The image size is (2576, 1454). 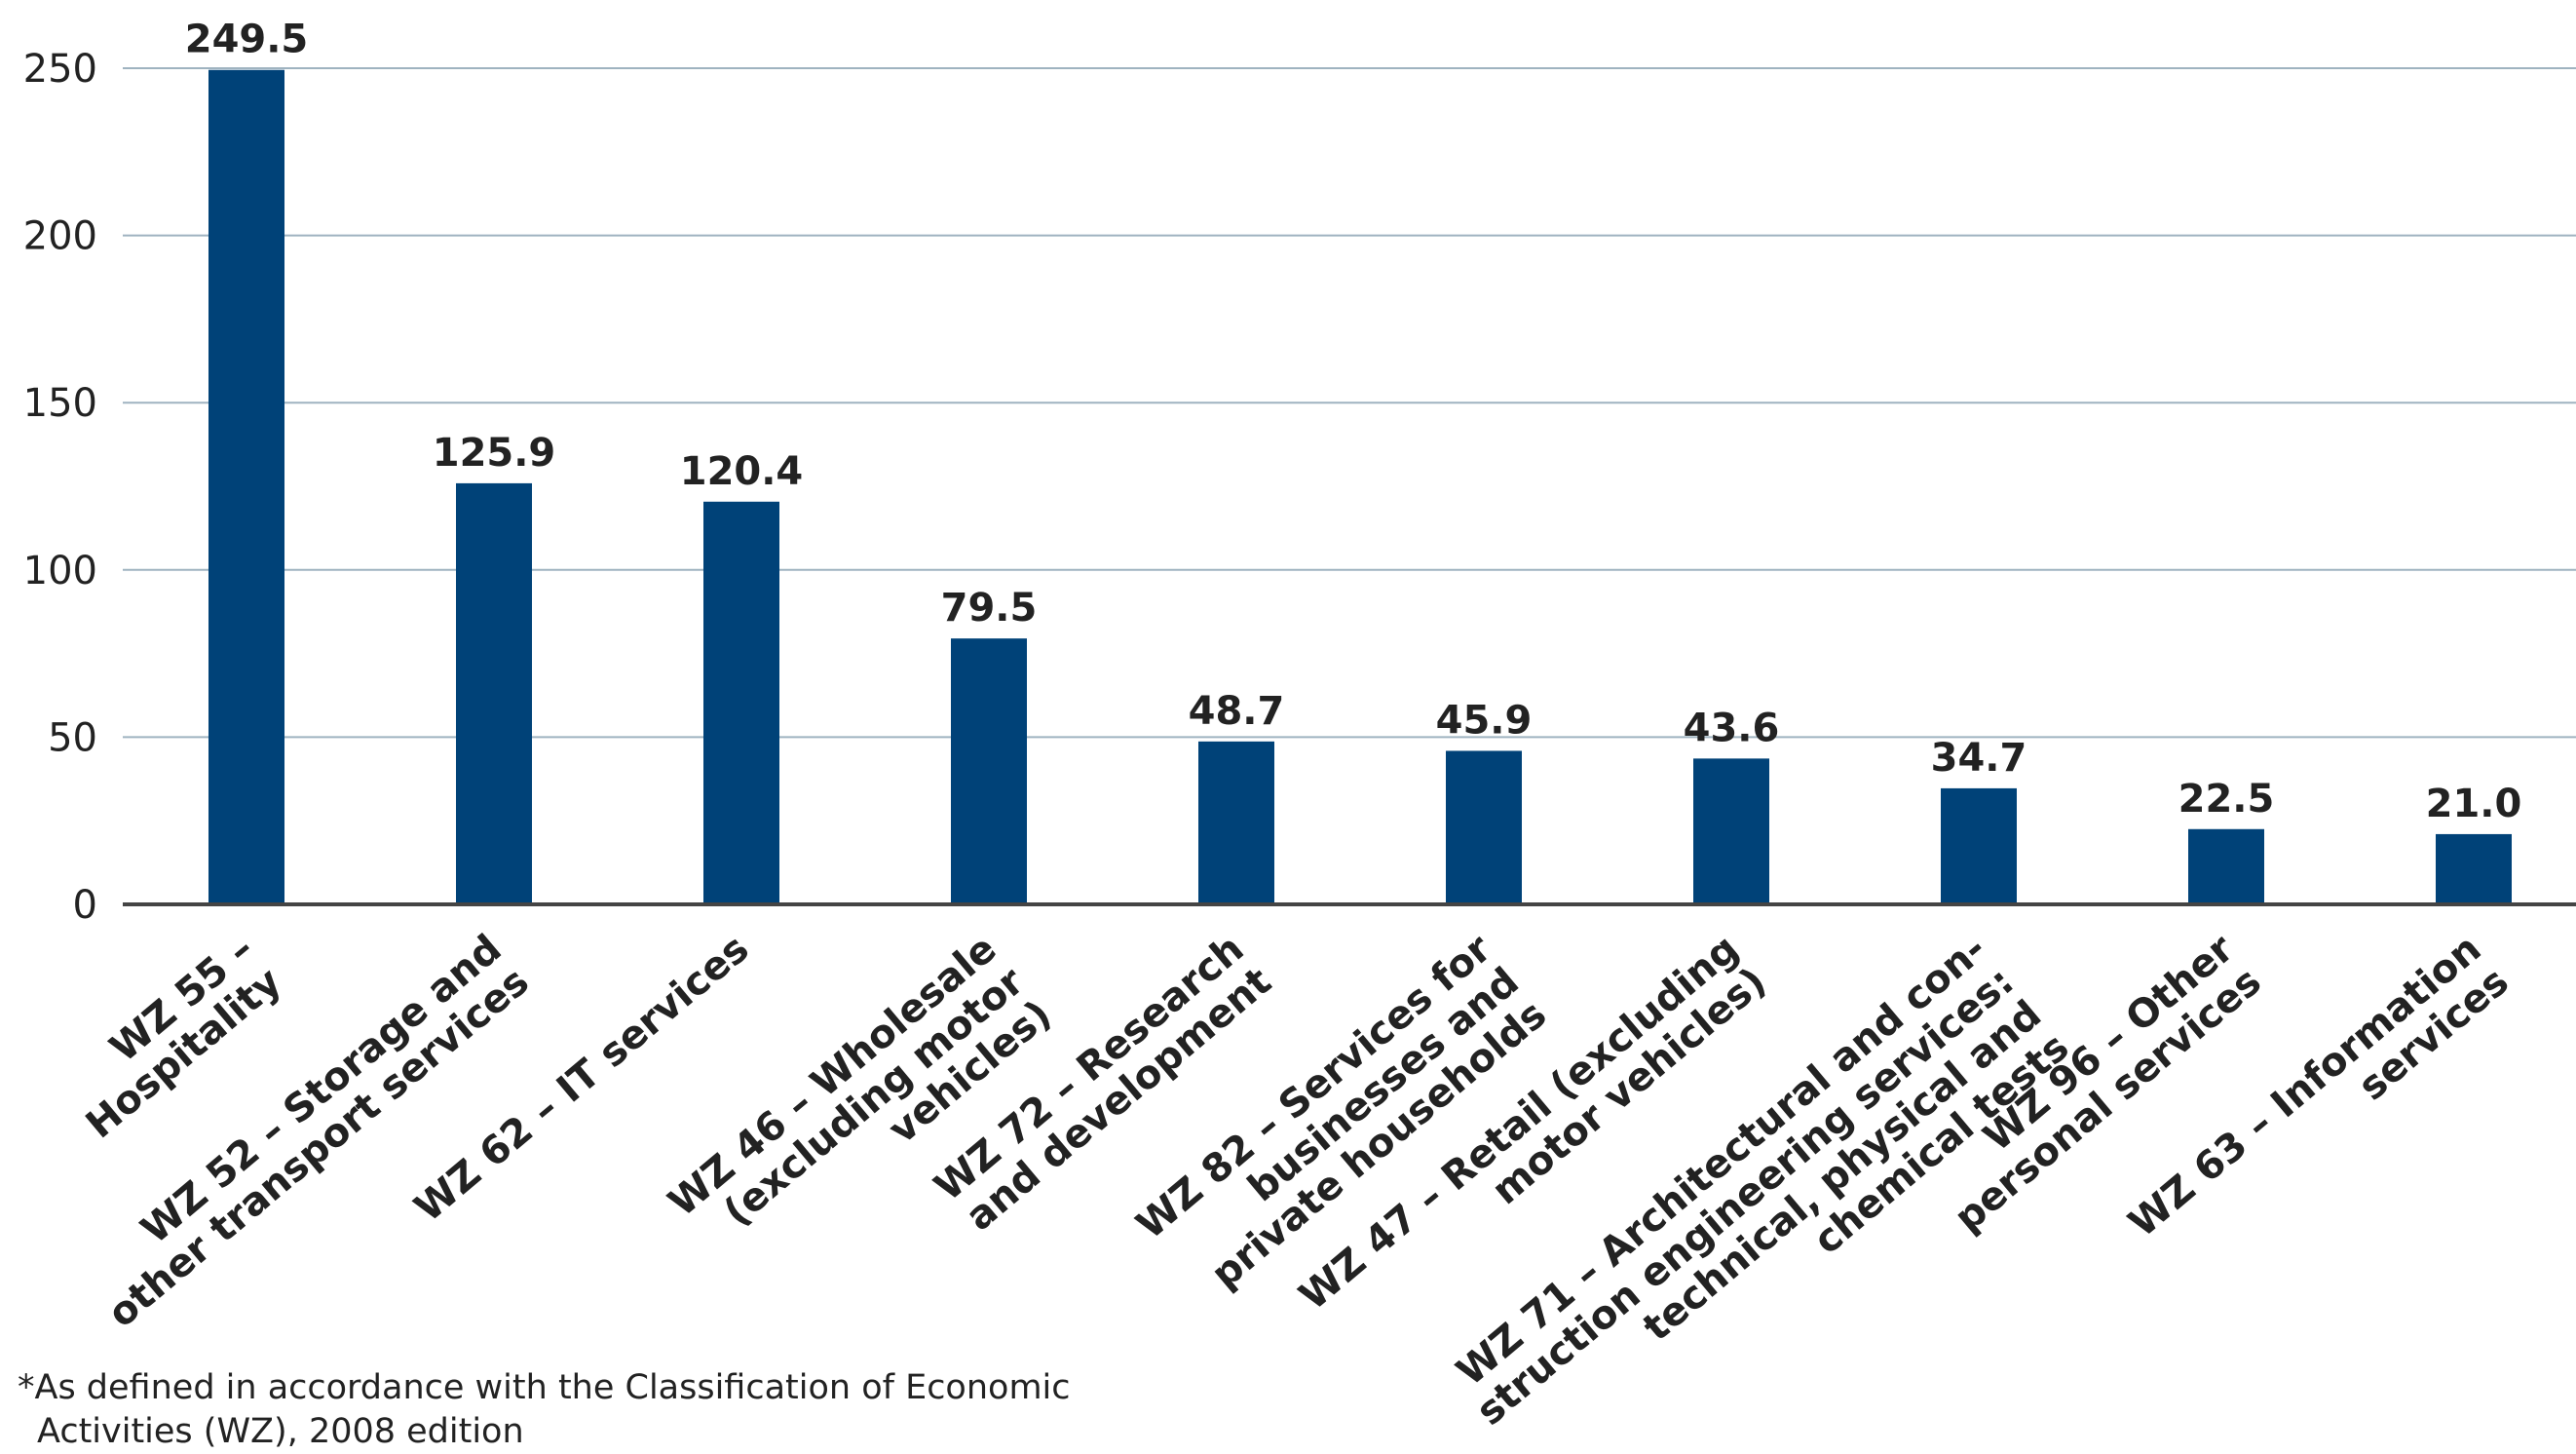 What do you see at coordinates (85, 905) in the screenshot?
I see `y-tick-label: 0` at bounding box center [85, 905].